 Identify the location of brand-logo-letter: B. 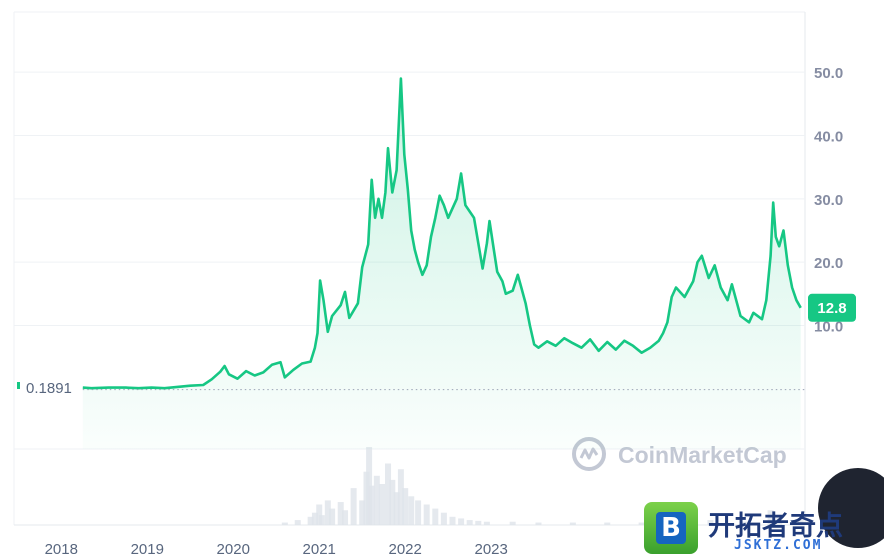
(671, 528).